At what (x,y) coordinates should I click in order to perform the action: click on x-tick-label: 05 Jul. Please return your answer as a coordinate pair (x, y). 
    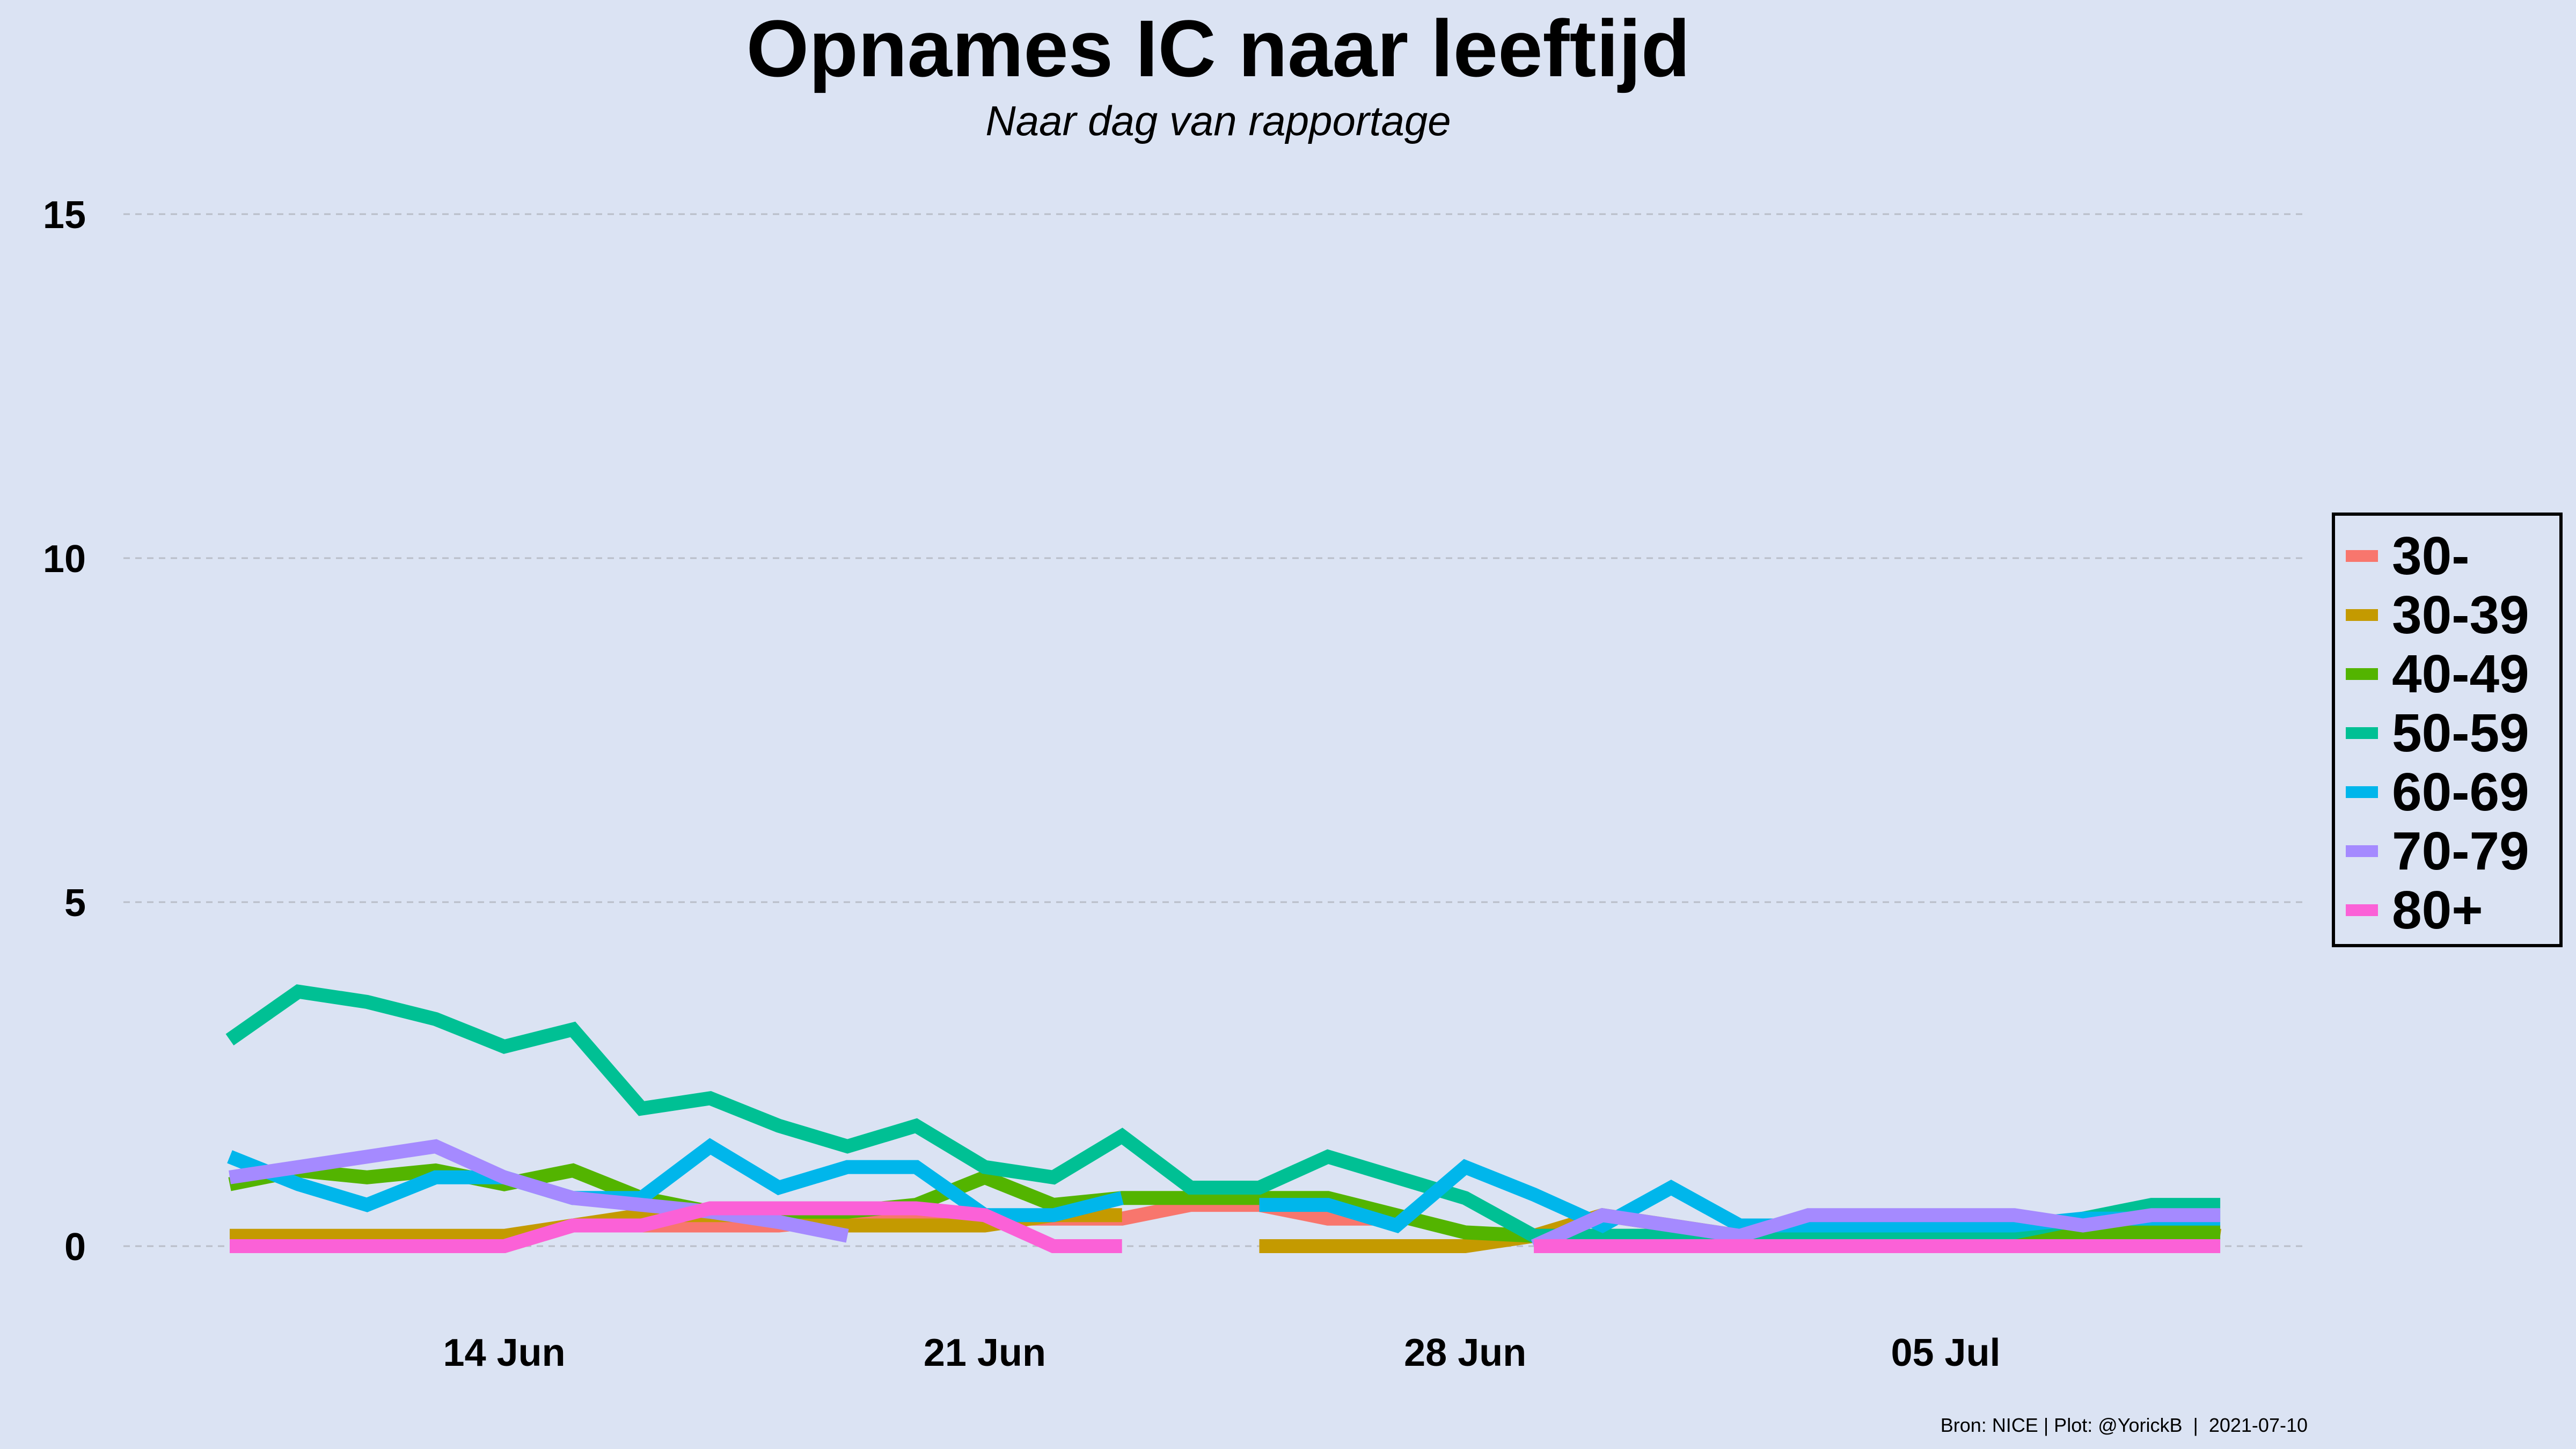
    Looking at the image, I should click on (1945, 1352).